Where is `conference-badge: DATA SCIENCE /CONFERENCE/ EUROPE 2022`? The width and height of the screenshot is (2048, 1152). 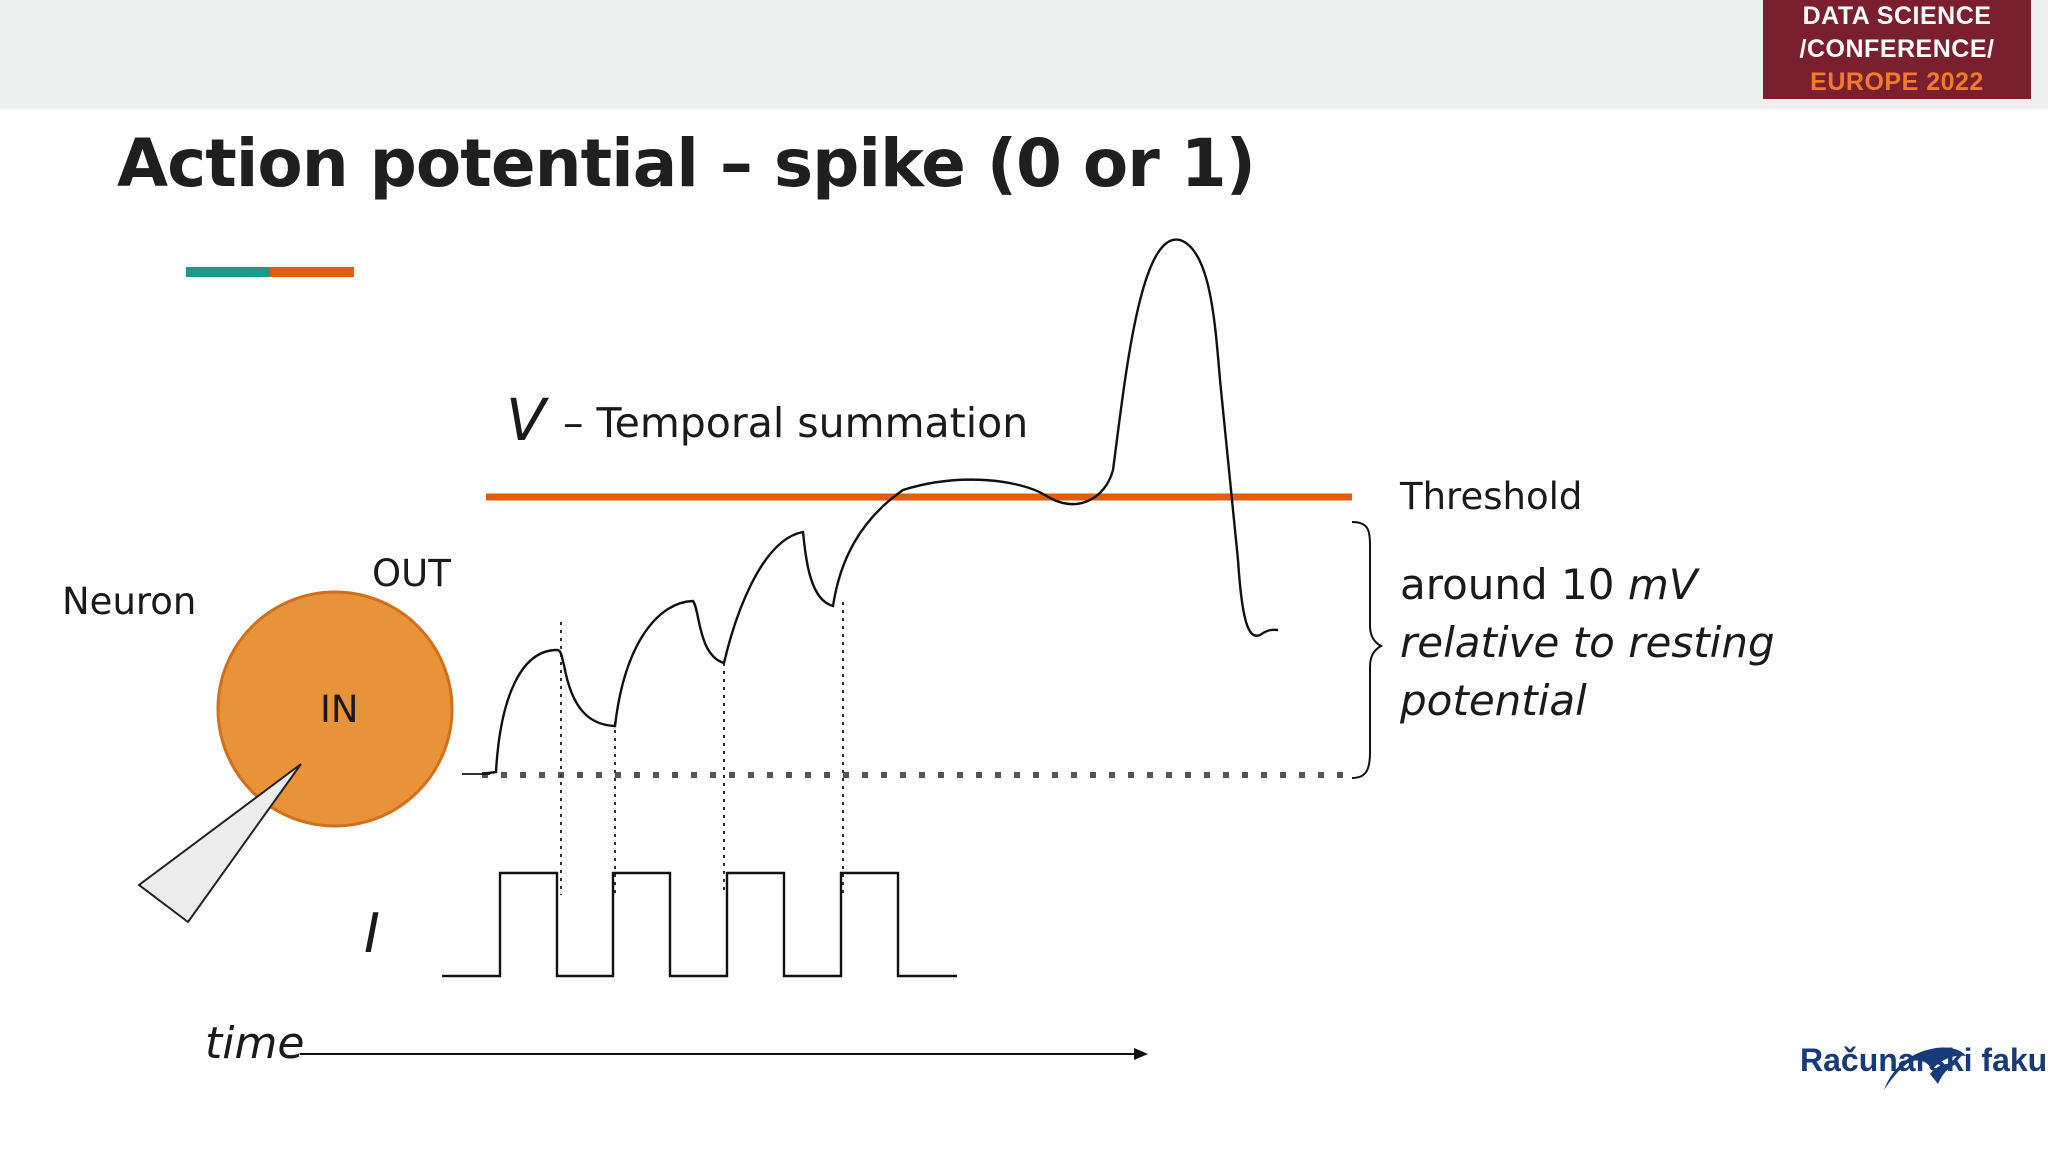 conference-badge: DATA SCIENCE /CONFERENCE/ EUROPE 2022 is located at coordinates (1897, 49).